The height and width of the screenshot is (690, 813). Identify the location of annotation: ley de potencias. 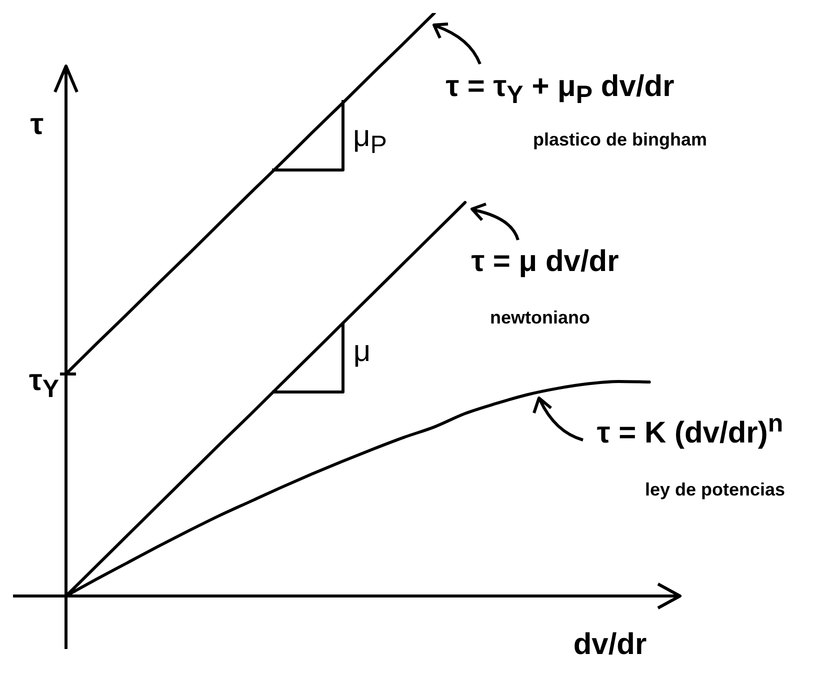
(715, 490).